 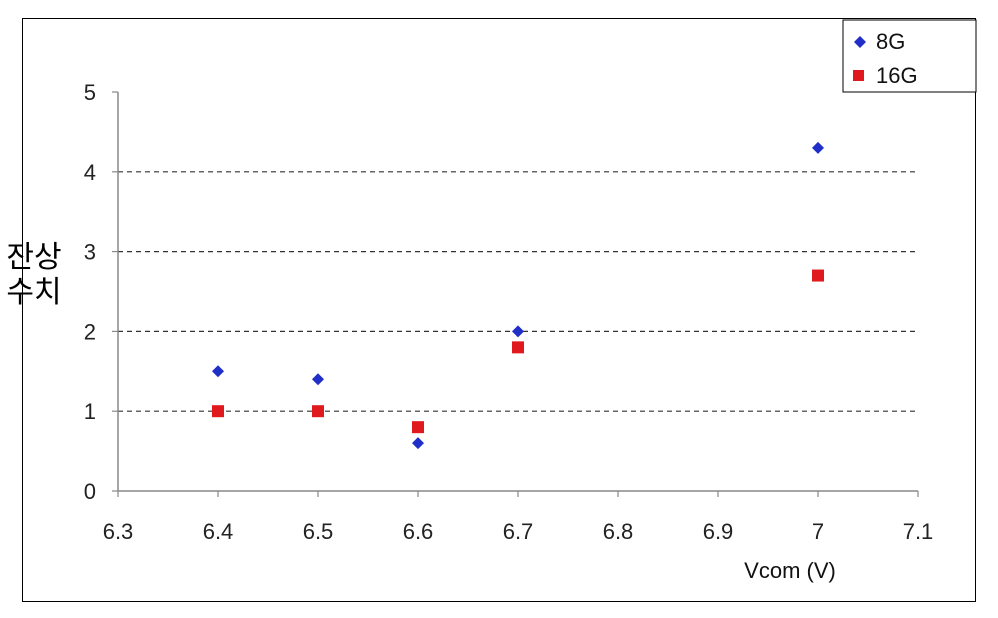 I want to click on y-axis-label-line-2: 수치, so click(x=33, y=292).